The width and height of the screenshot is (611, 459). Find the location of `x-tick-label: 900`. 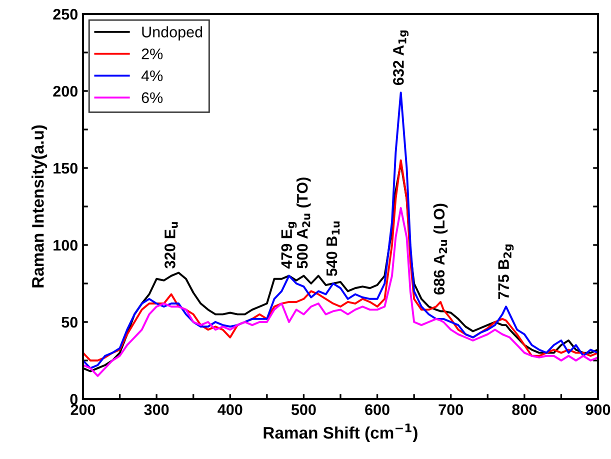

x-tick-label: 900 is located at coordinates (598, 410).